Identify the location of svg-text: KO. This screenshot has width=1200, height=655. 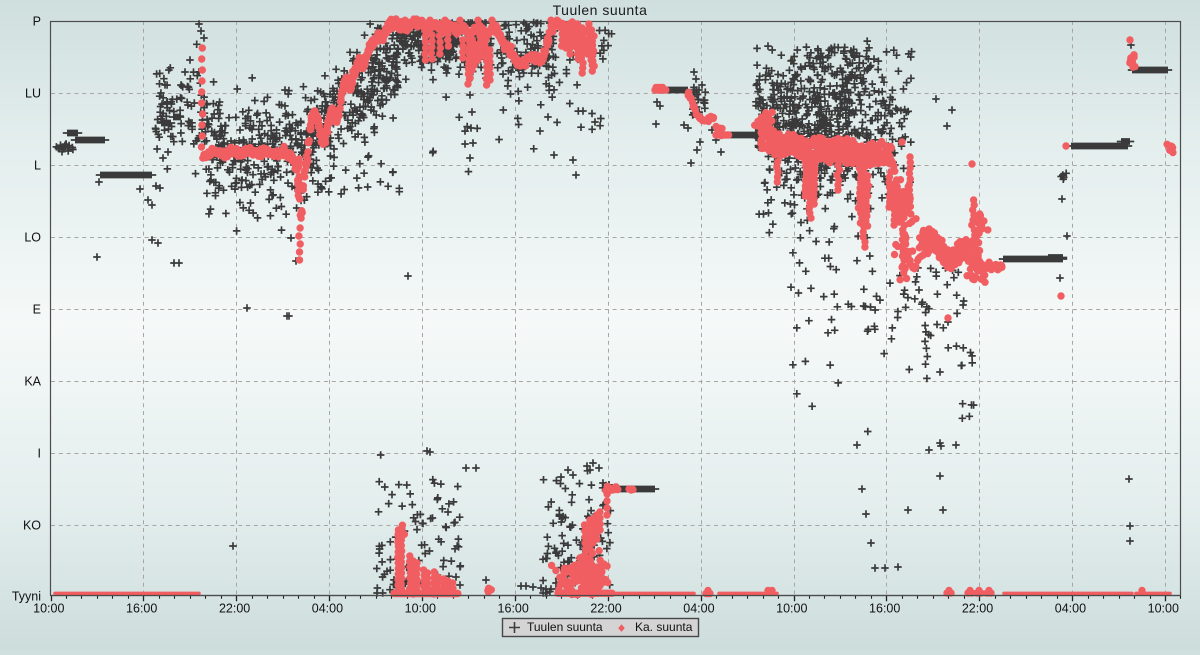
(32, 526).